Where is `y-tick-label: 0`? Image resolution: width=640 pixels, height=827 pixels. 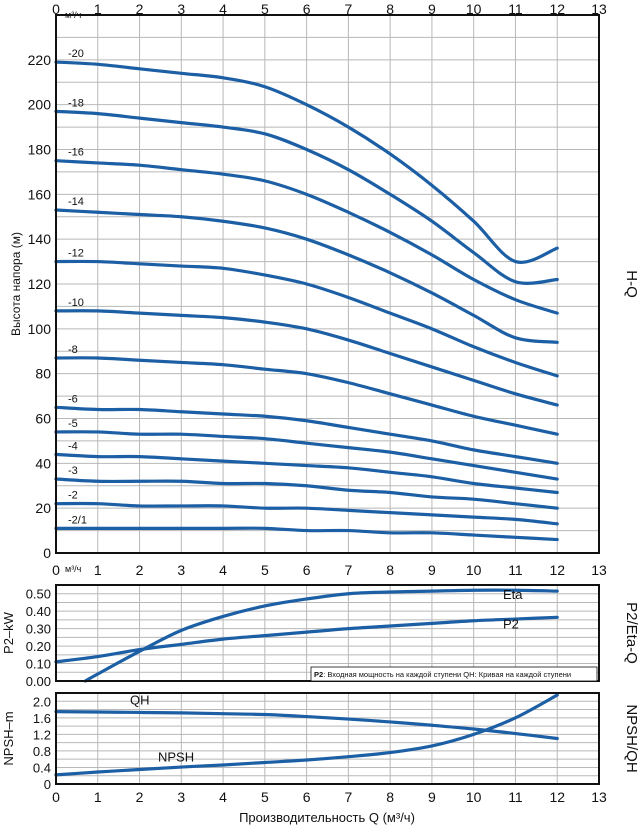
y-tick-label: 0 is located at coordinates (47, 784).